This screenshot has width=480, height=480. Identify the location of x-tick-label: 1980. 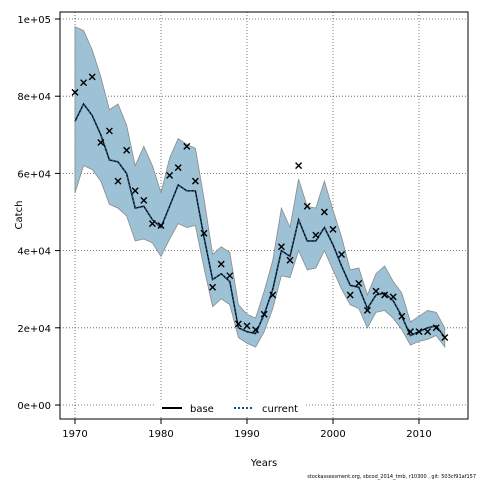
(160, 434).